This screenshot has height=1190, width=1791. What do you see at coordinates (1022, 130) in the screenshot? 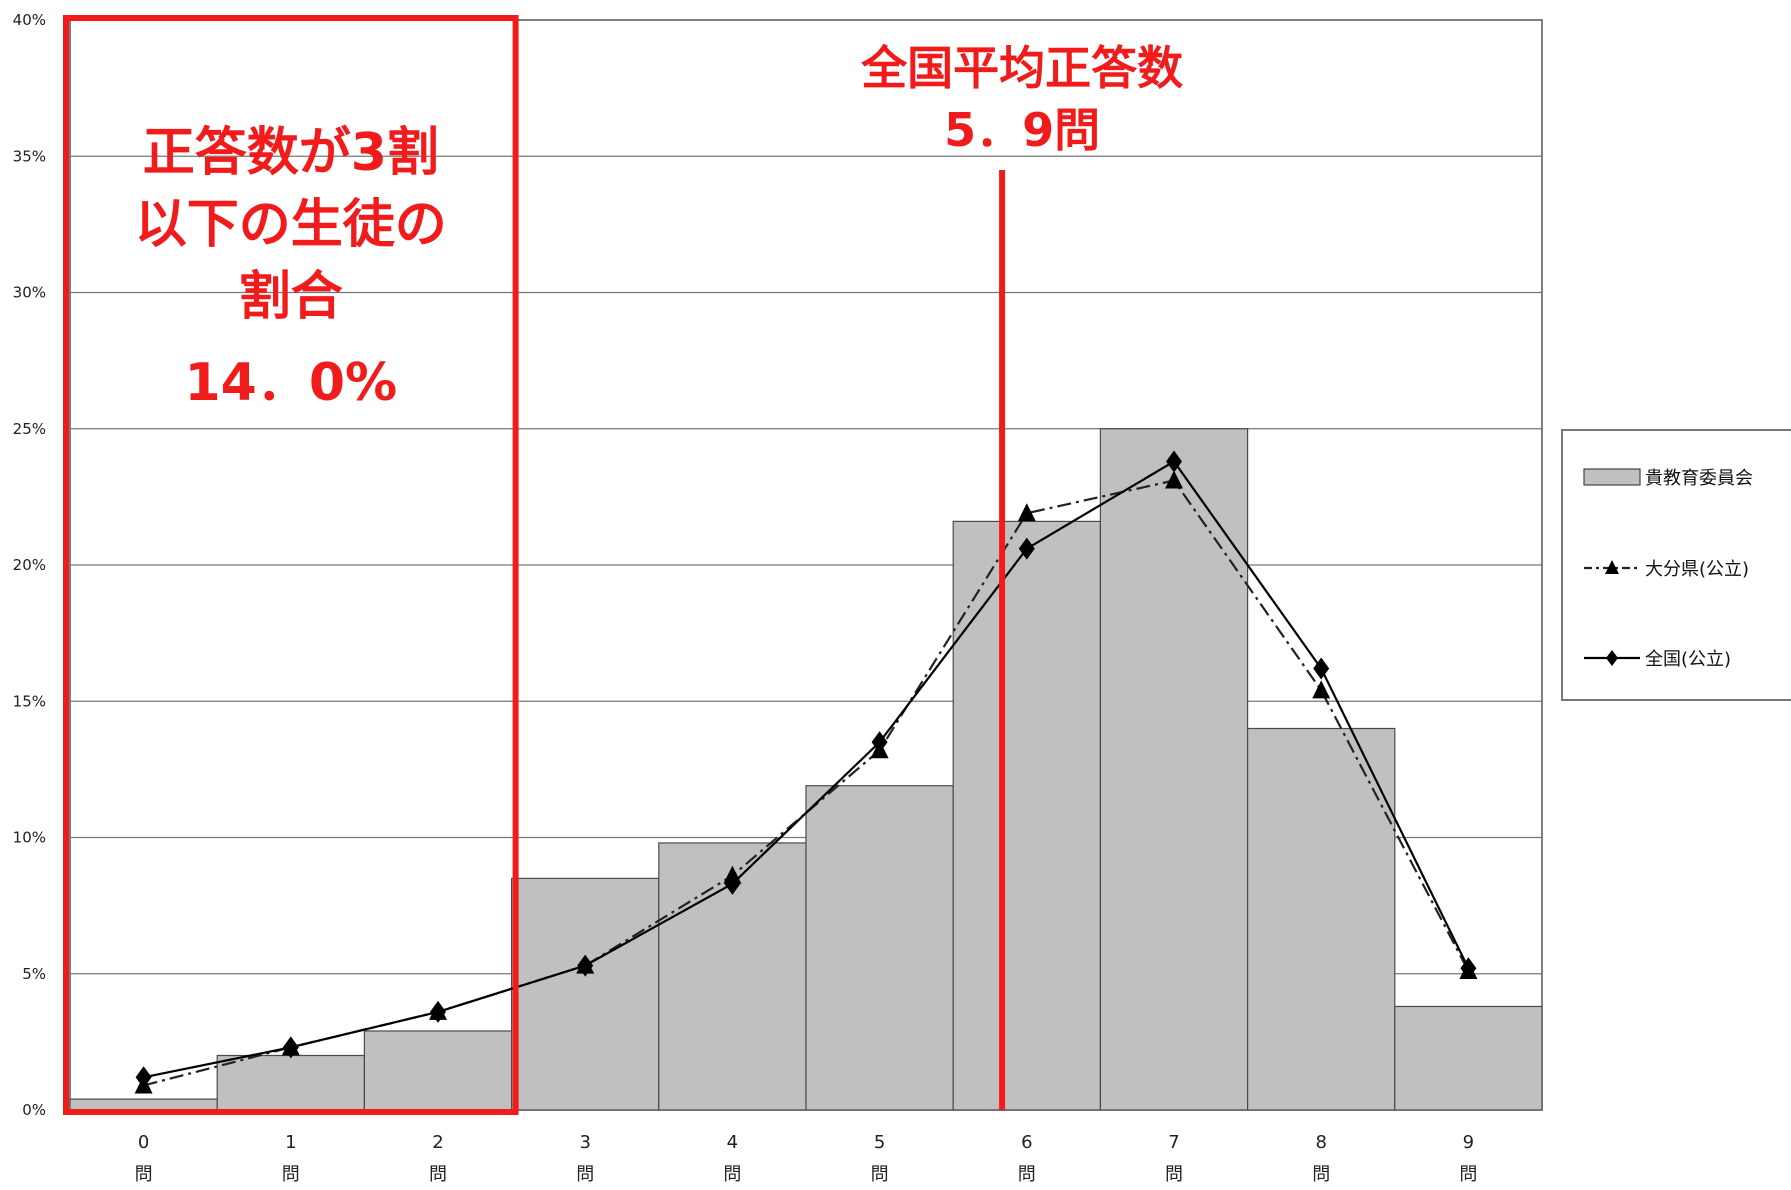
I see `average-text-line: 5．9問` at bounding box center [1022, 130].